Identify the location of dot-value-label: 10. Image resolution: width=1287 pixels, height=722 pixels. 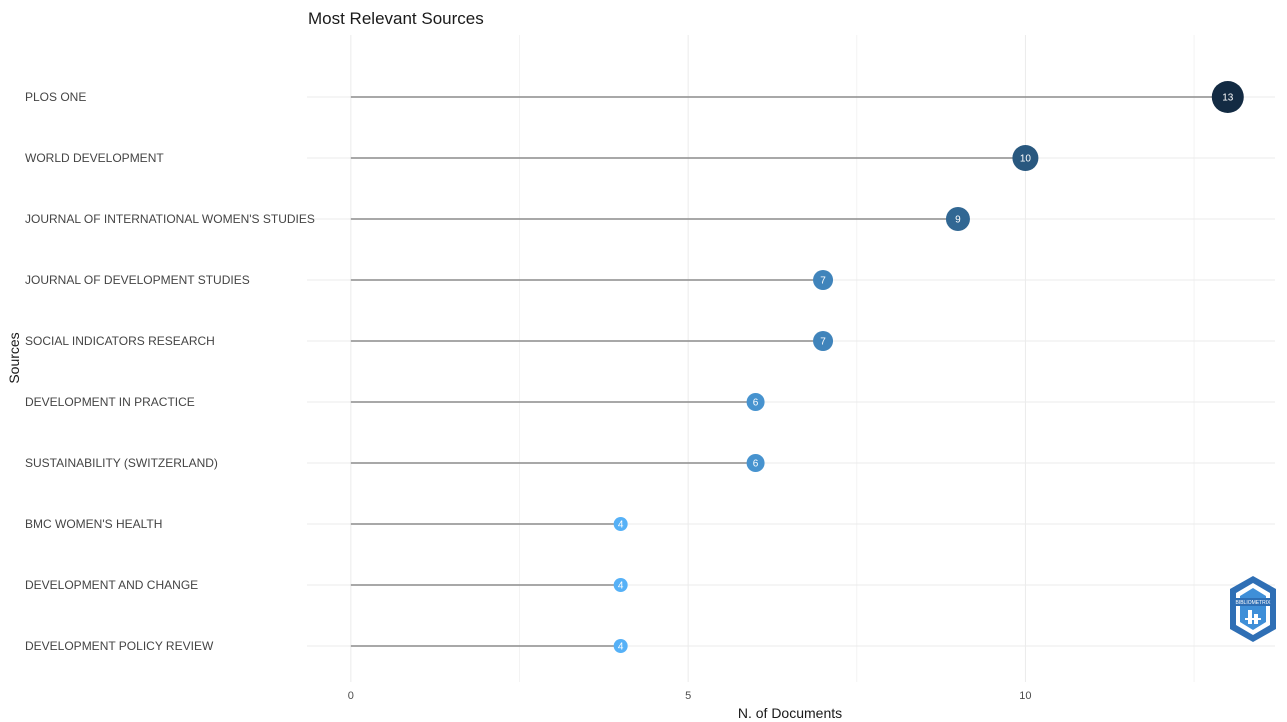
(1026, 159).